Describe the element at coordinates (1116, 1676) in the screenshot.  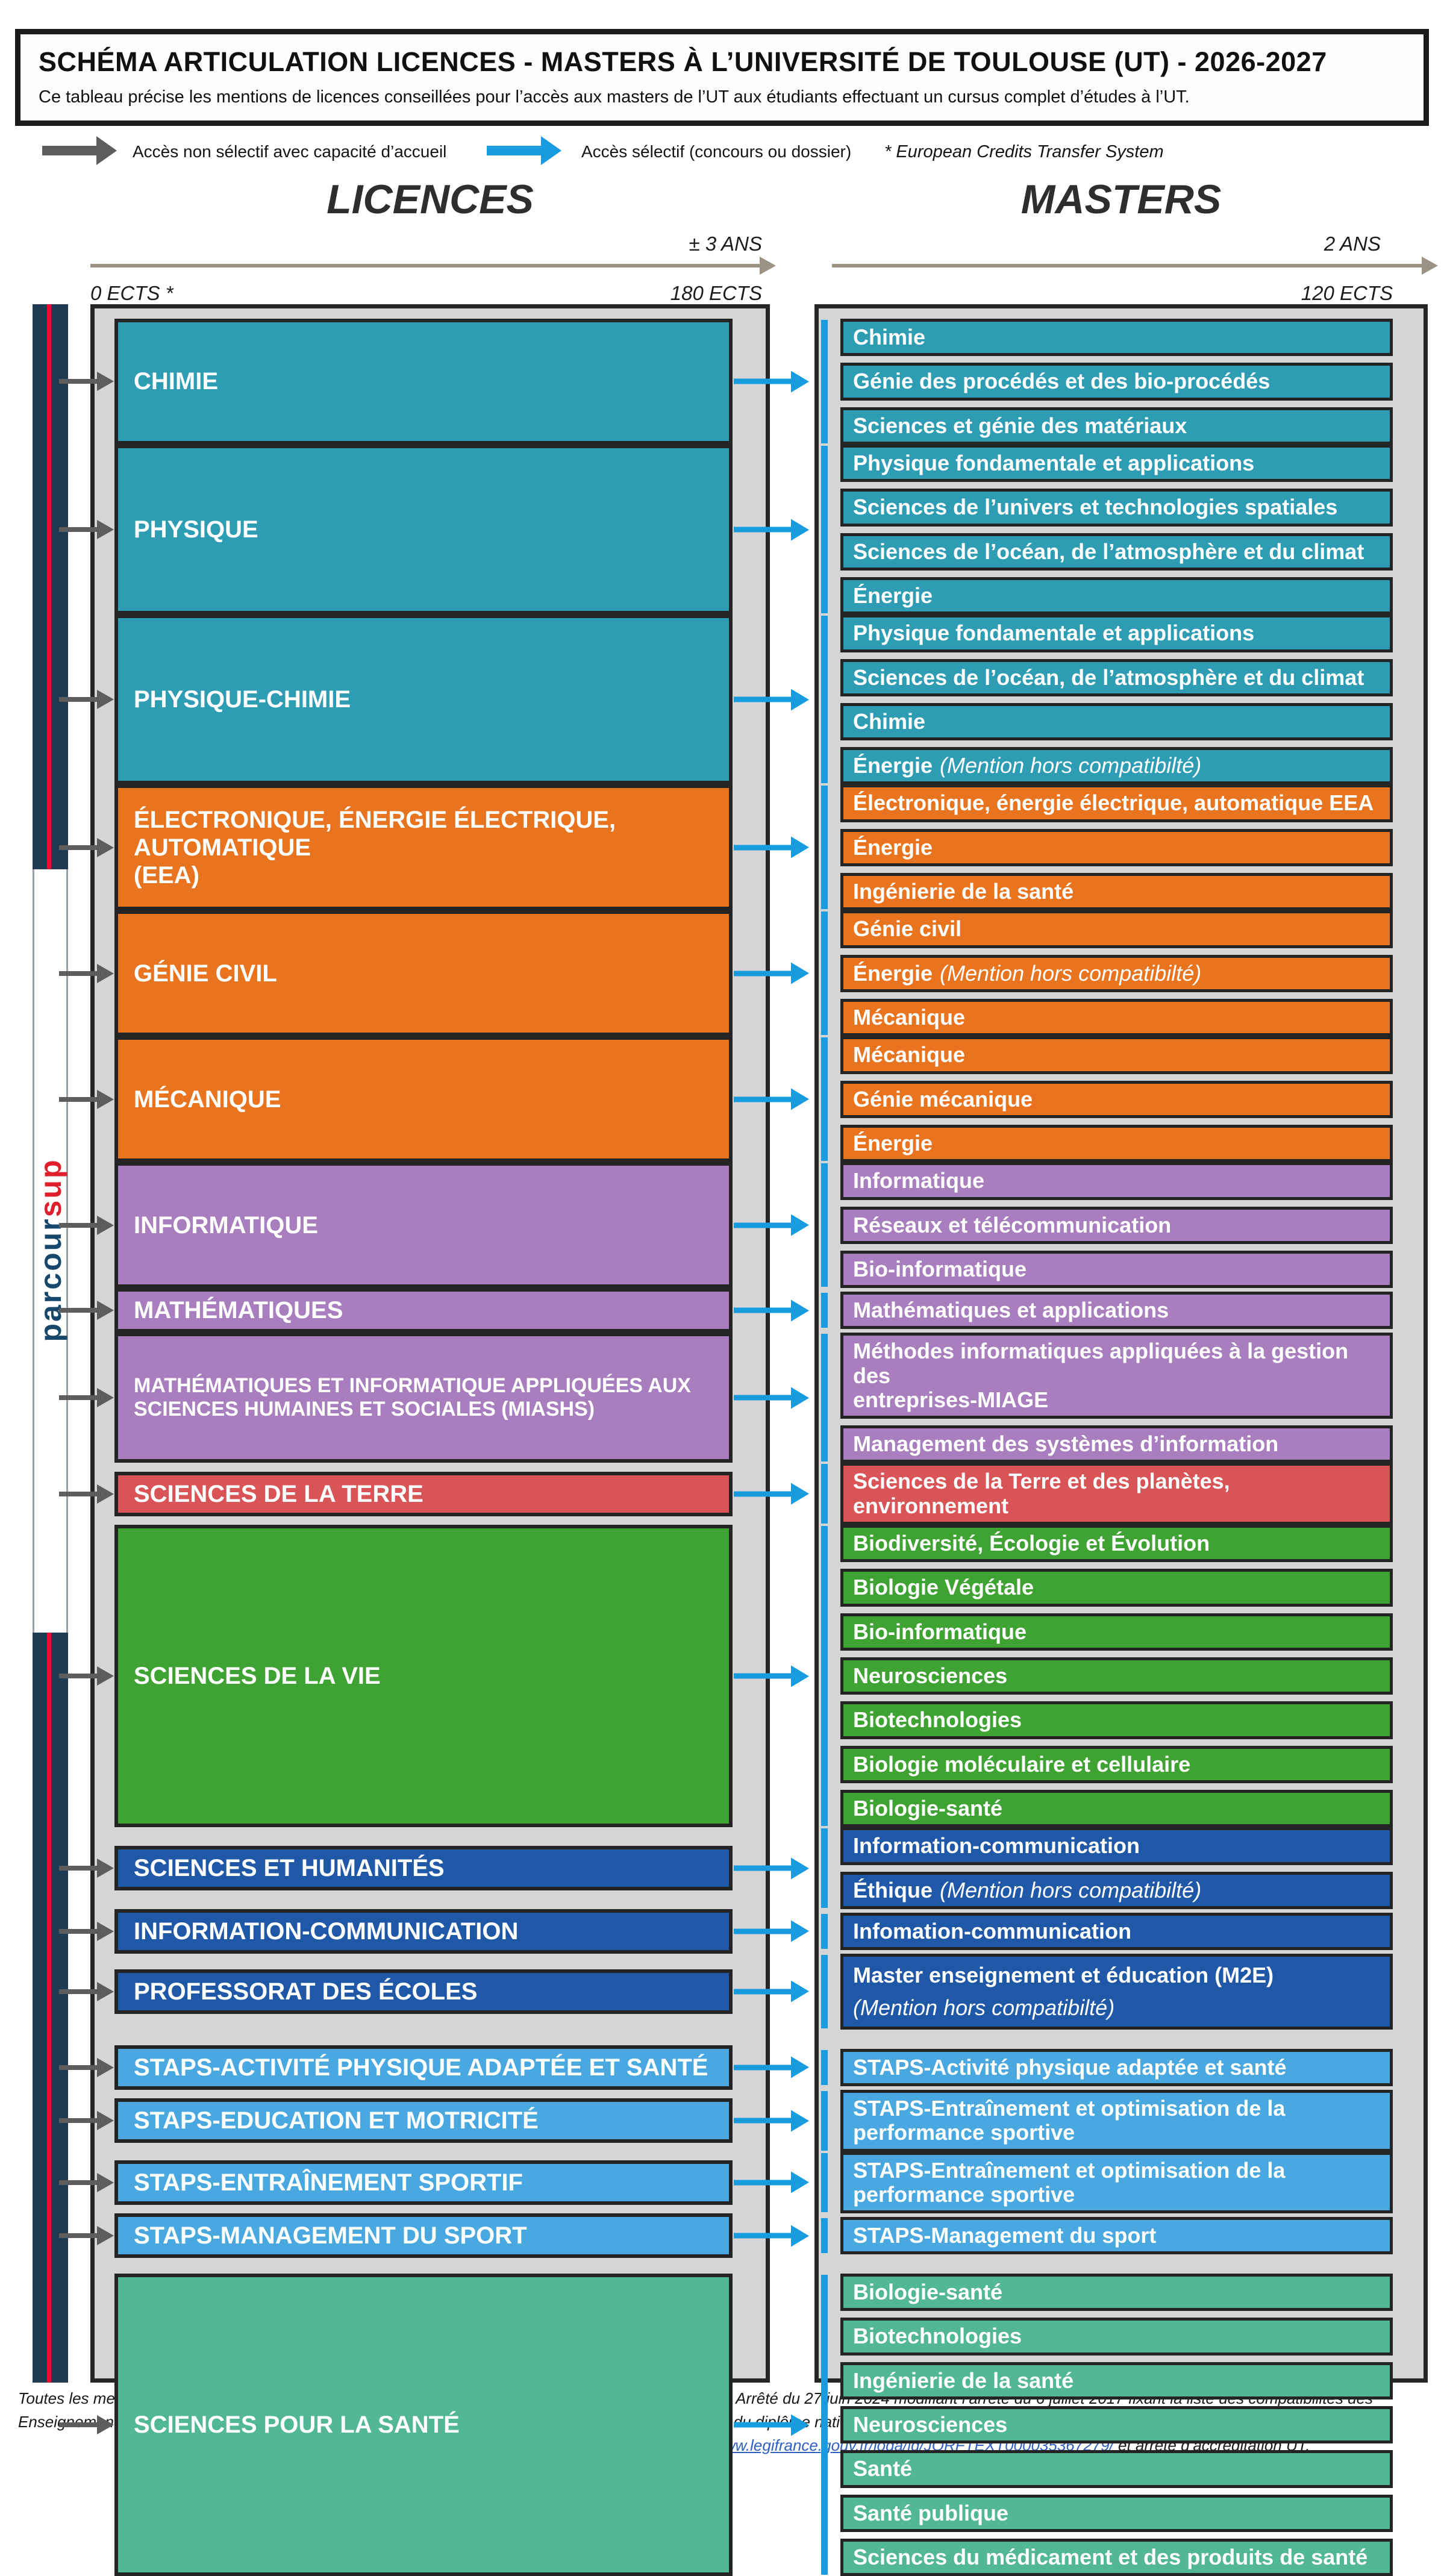
I see `master-box: Neurosciences` at that location.